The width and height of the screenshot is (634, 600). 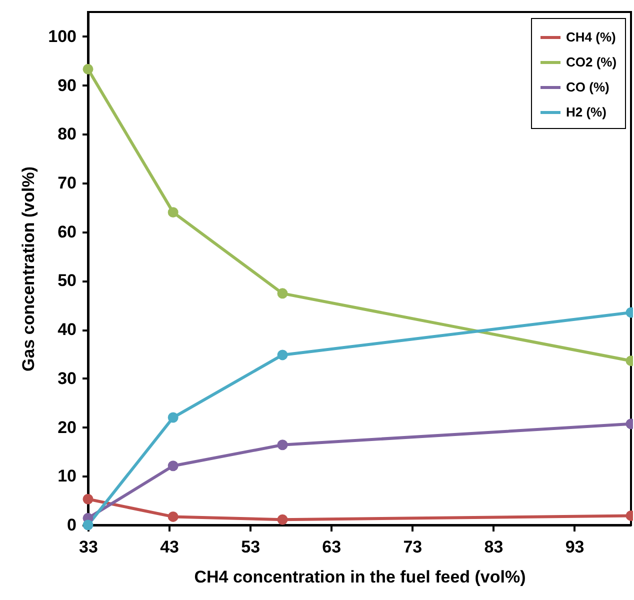 What do you see at coordinates (586, 112) in the screenshot?
I see `legend-label: H2 (%)` at bounding box center [586, 112].